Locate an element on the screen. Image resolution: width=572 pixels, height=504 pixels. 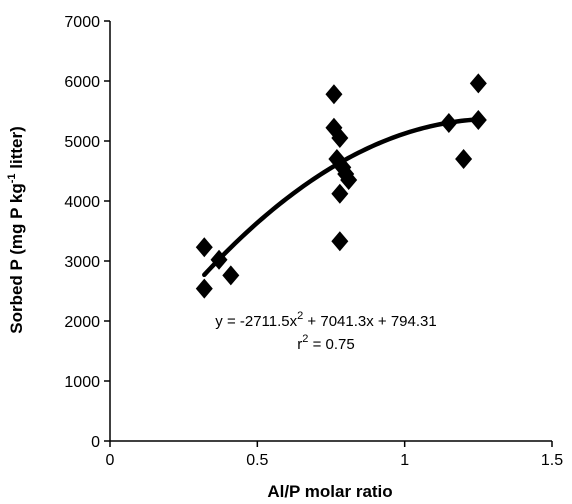
x-tick-label: 0 is located at coordinates (110, 460).